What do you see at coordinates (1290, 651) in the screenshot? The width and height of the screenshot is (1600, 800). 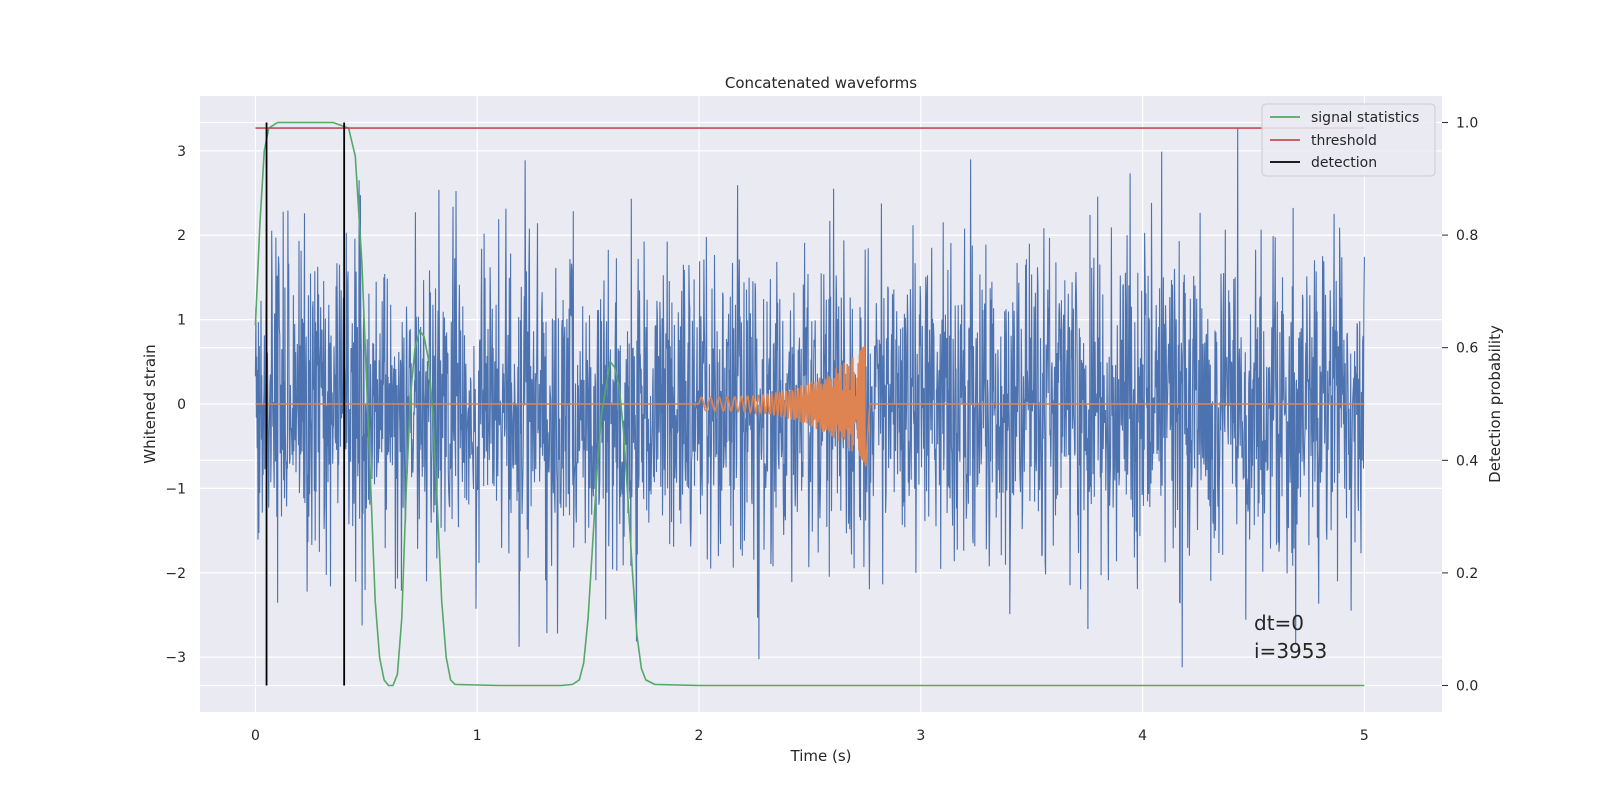 I see `annotation-index: i=3953` at bounding box center [1290, 651].